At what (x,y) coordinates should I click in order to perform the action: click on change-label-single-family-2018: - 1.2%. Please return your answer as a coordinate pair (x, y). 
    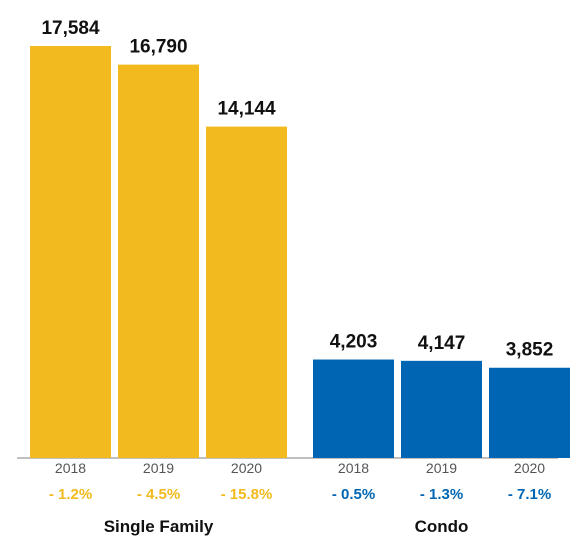
    Looking at the image, I should click on (70, 494).